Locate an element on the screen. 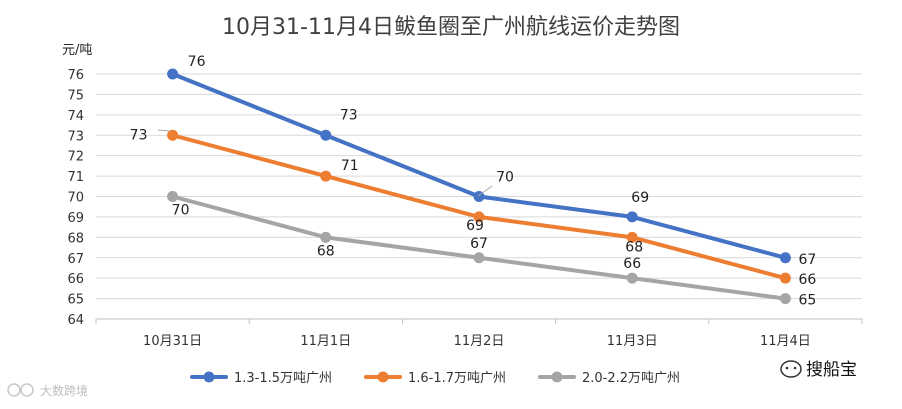 This screenshot has width=902, height=409. x-axis: 10月31日 11月1日 11月2日 11月3日 11月4日 is located at coordinates (479, 333).